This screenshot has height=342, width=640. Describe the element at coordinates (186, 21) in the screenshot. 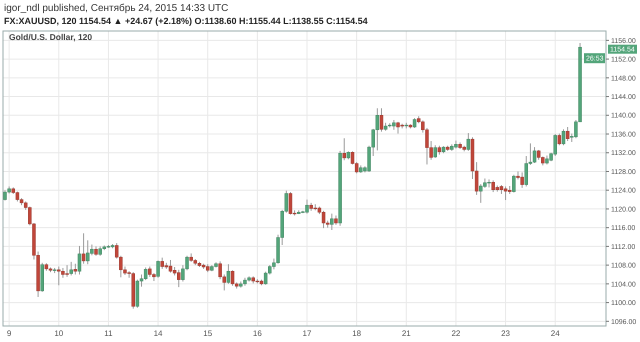

I see `chart-subtitle: FX:XAUUSD, 120 1154.54 ▲ +24.67 (+2.18%) O:1138.60 H:1155.44 L:1138.55 C:1154.54` at that location.